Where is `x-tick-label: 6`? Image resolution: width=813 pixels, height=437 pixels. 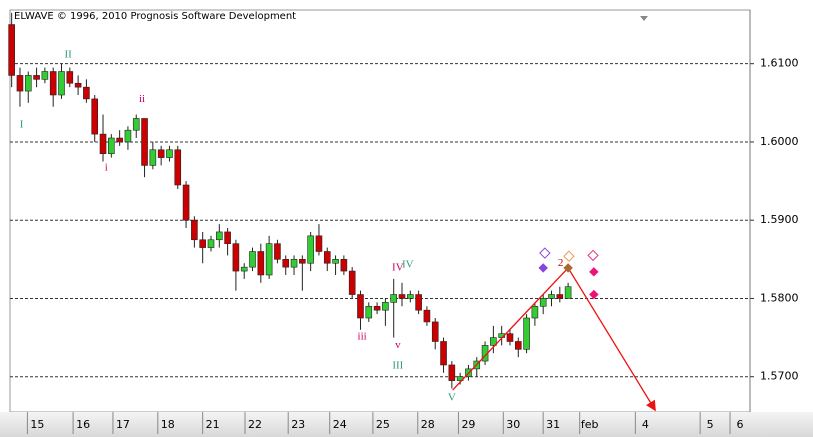
x-tick-label: 6 is located at coordinates (740, 424).